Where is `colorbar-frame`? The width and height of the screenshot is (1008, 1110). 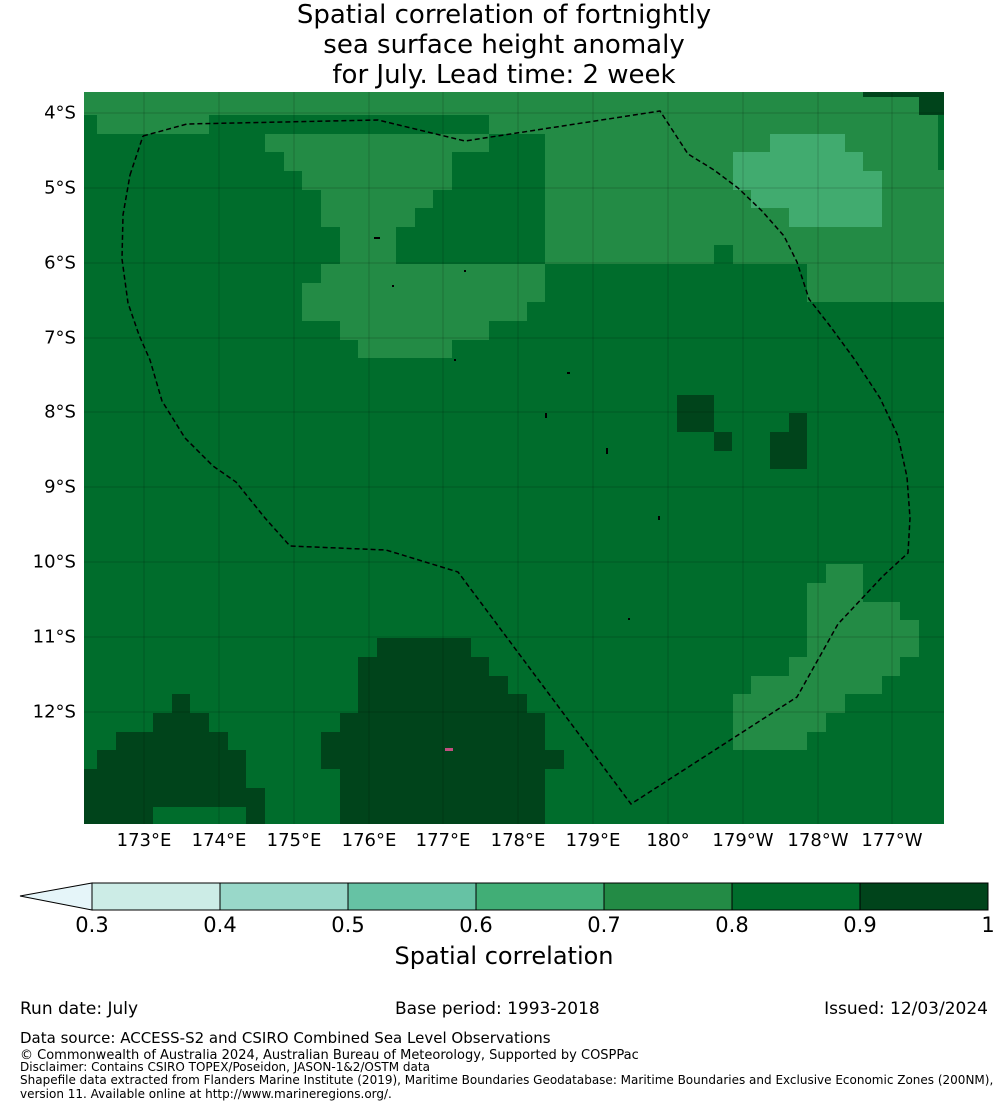 colorbar-frame is located at coordinates (540, 896).